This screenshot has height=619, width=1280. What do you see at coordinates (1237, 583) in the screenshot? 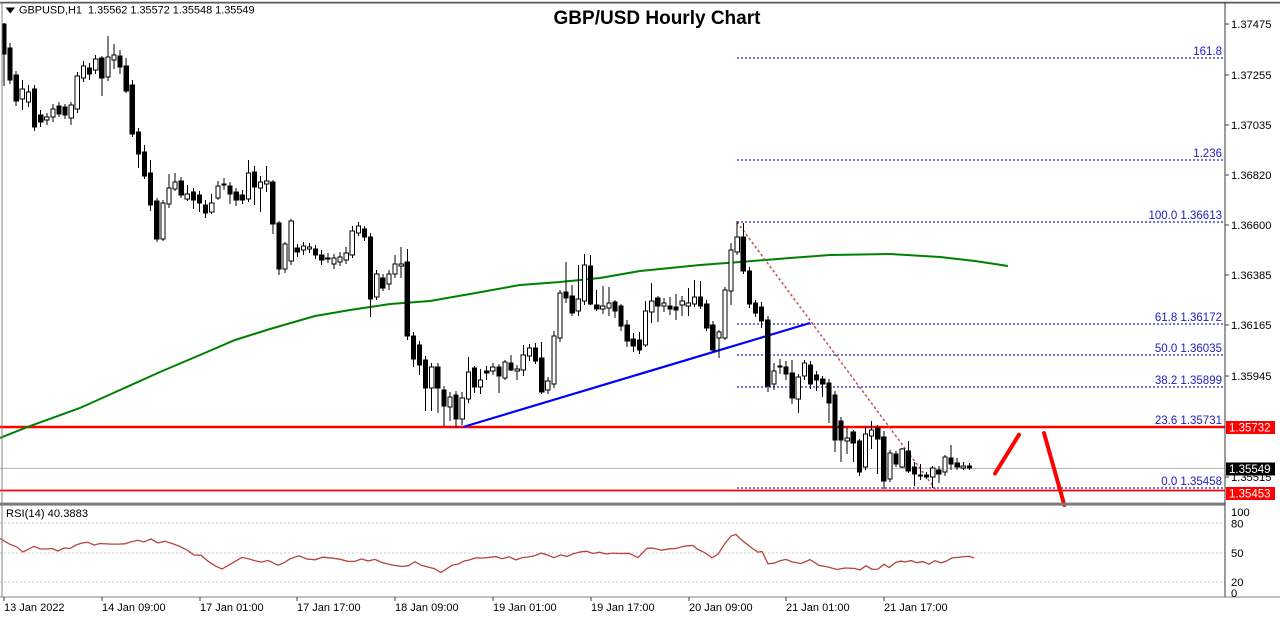
I see `svg-text: 20` at bounding box center [1237, 583].